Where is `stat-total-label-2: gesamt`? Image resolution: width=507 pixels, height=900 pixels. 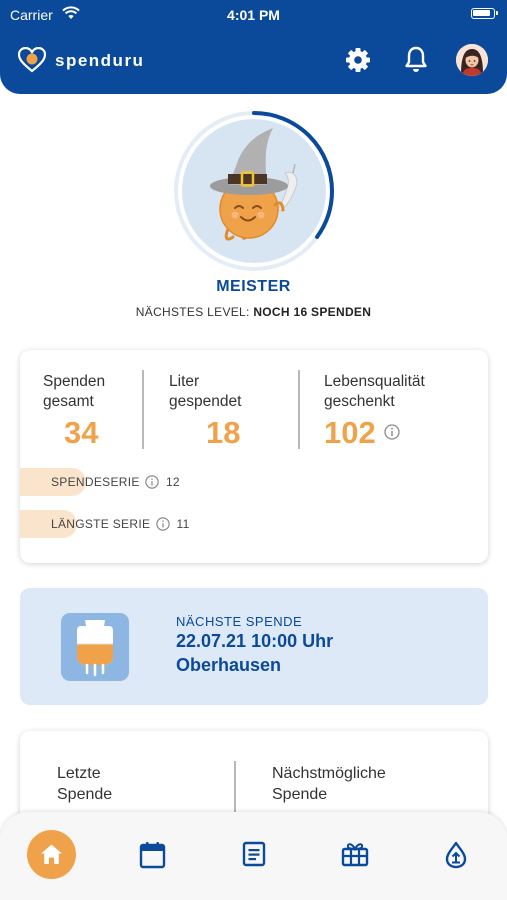 stat-total-label-2: gesamt is located at coordinates (68, 401).